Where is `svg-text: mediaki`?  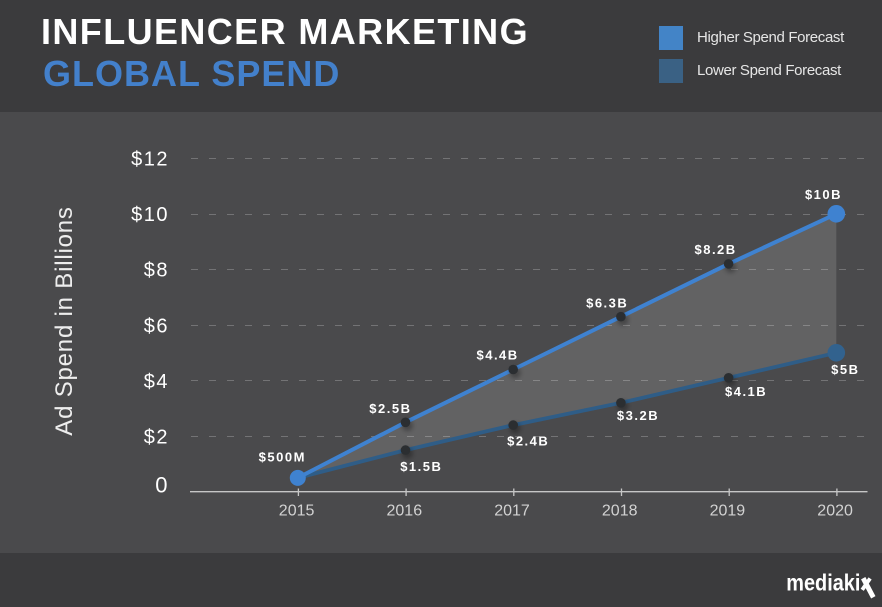 svg-text: mediaki is located at coordinates (823, 583).